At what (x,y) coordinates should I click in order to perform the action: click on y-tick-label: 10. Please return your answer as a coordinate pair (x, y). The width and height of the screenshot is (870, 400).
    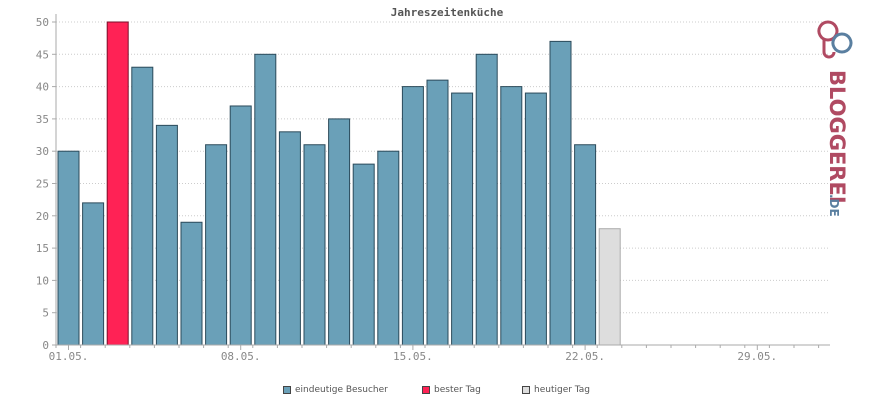
    Looking at the image, I should click on (42, 280).